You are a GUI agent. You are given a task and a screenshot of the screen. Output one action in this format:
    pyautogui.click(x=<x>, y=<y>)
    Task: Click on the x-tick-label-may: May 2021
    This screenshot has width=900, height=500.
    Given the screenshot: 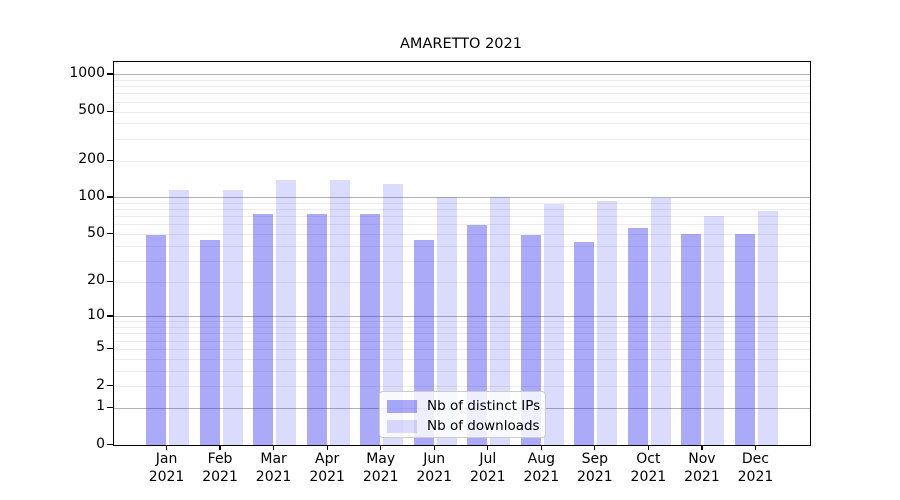 What is the action you would take?
    pyautogui.click(x=380, y=468)
    